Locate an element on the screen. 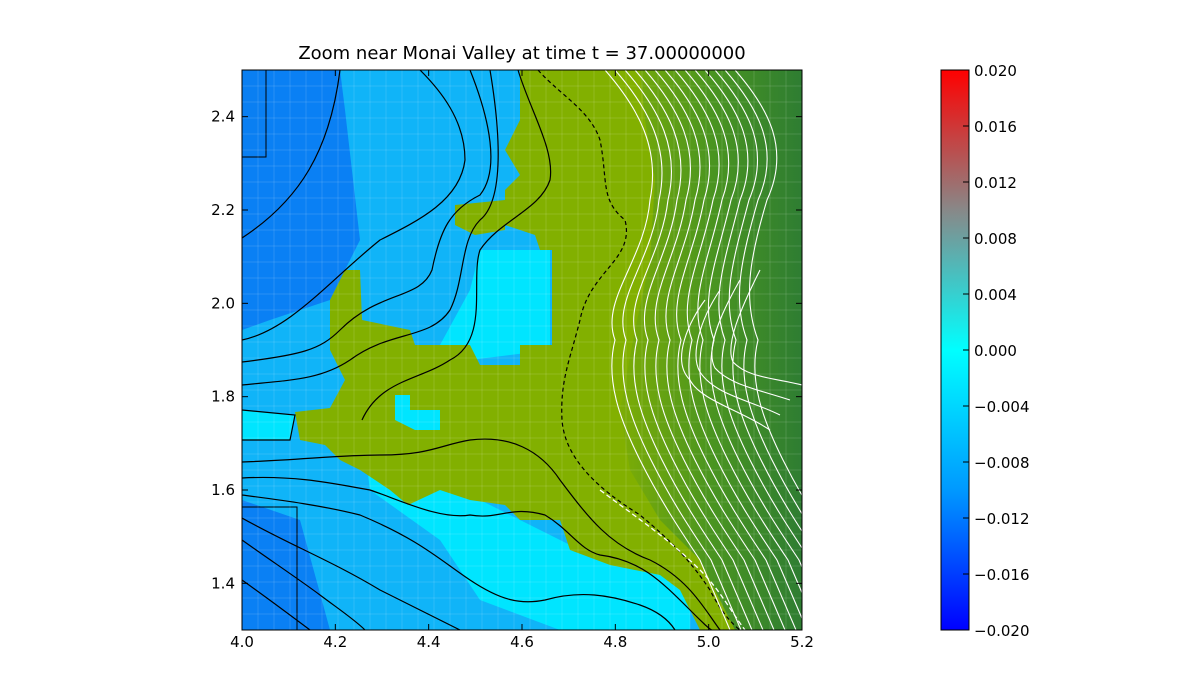 Image resolution: width=1200 pixels, height=700 pixels. colorbar-tick-label: −0.016 is located at coordinates (1002, 575).